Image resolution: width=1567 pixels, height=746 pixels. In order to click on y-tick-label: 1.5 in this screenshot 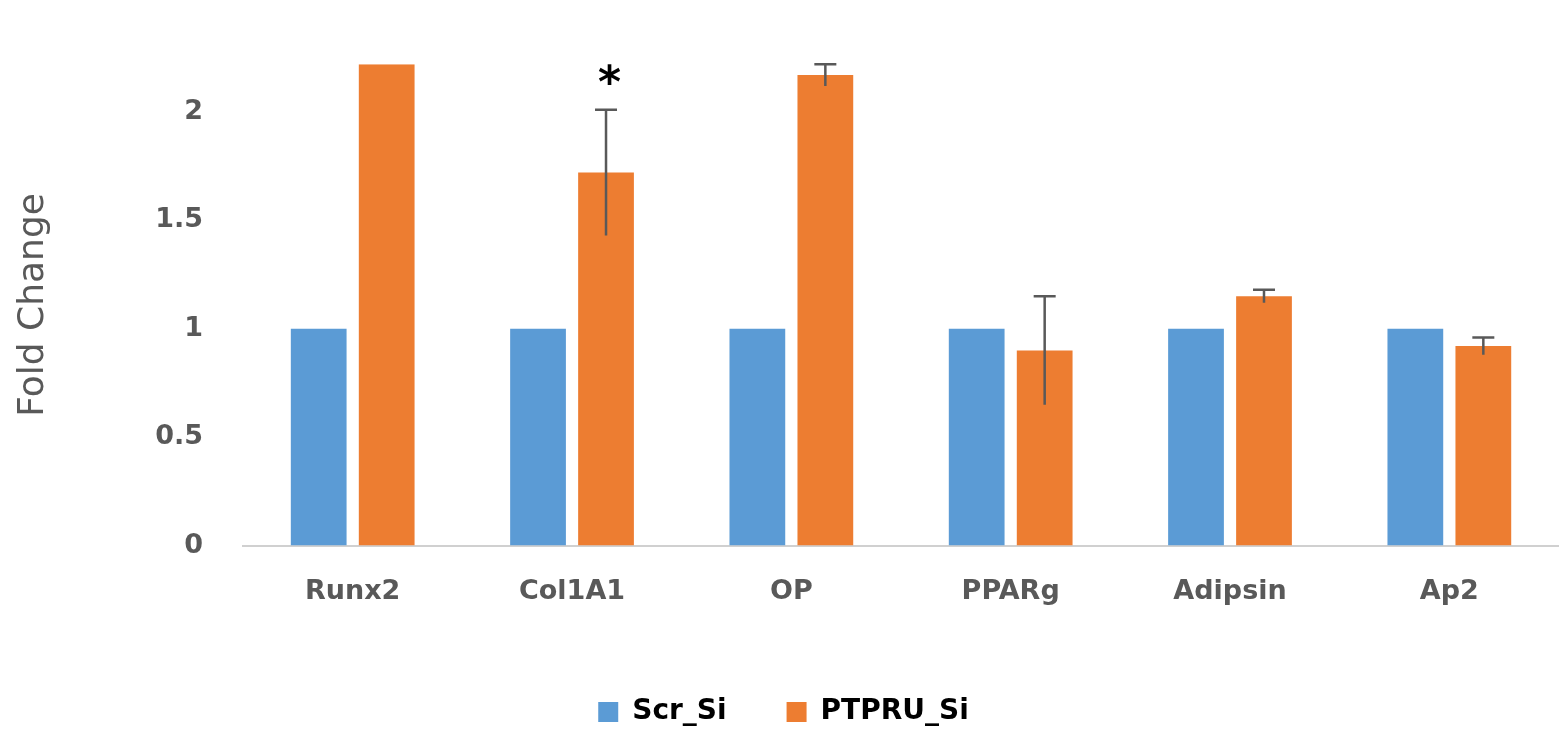, I will do `click(179, 218)`.